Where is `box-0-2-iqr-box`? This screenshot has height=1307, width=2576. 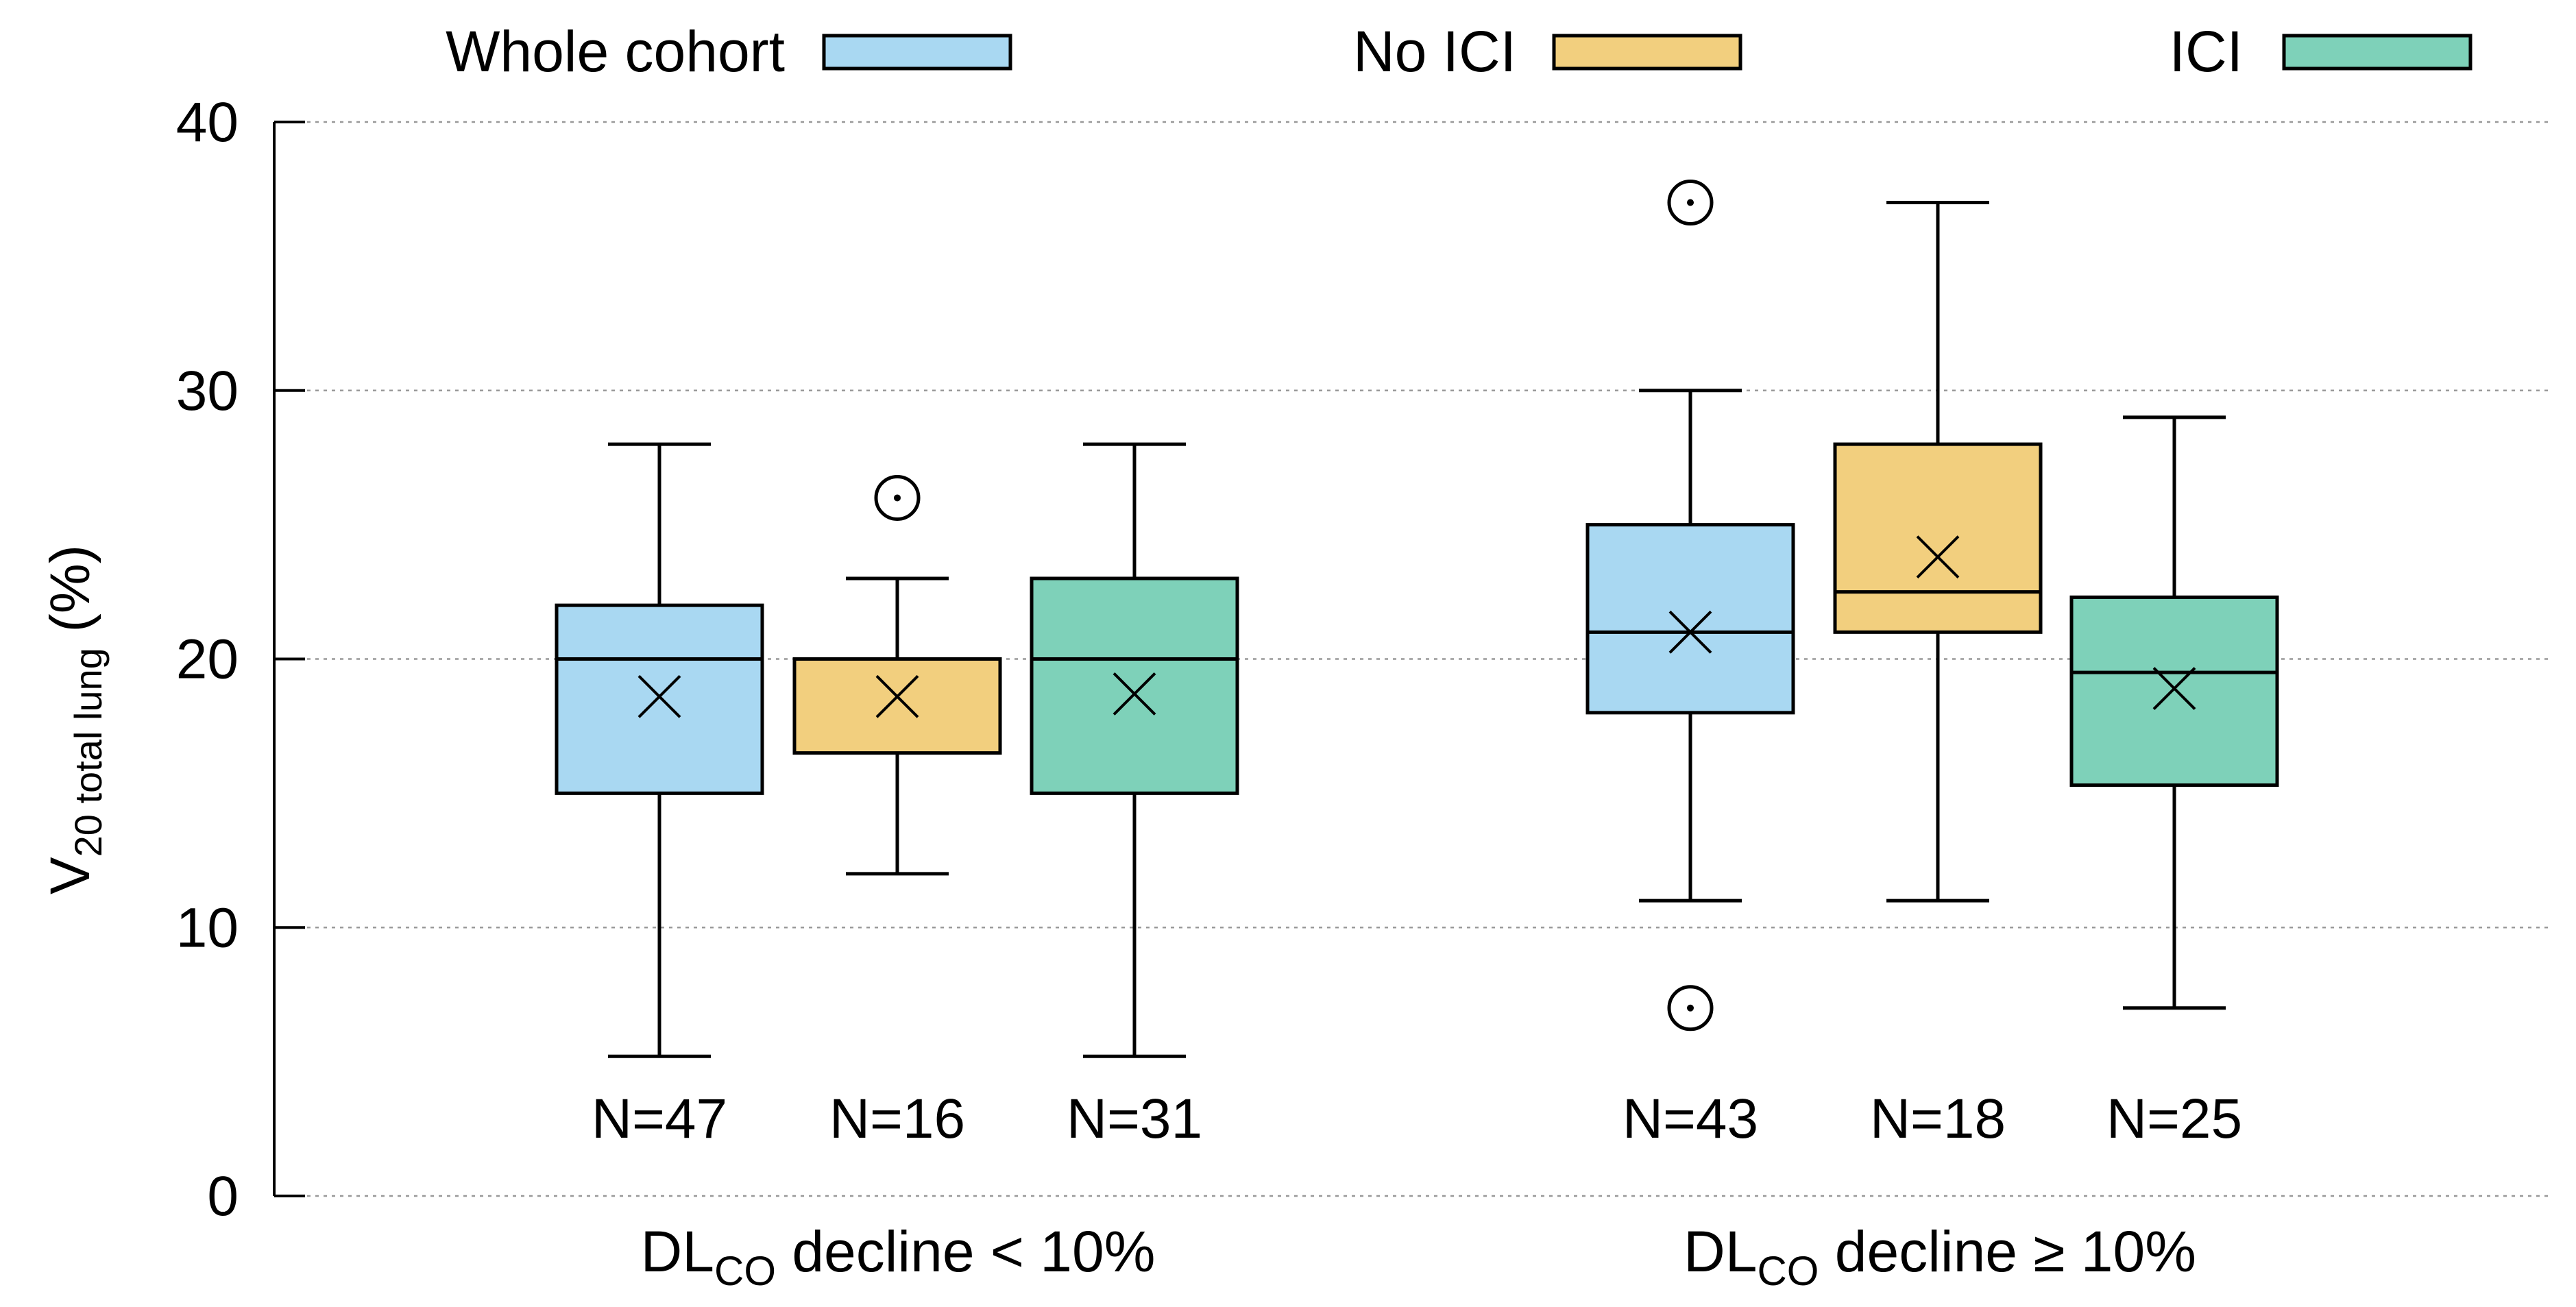
box-0-2-iqr-box is located at coordinates (1134, 685).